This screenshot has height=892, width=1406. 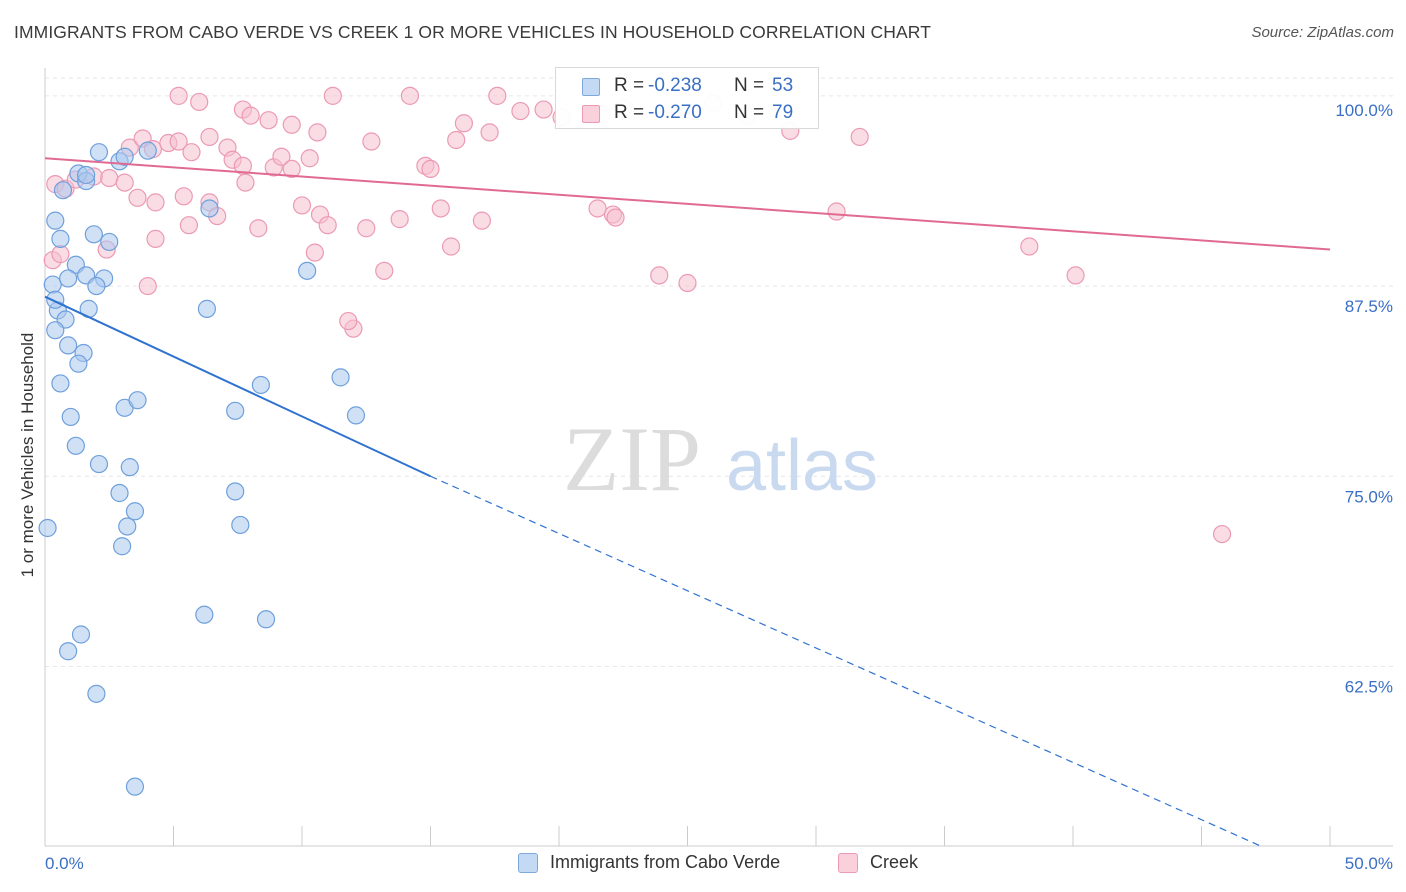 What do you see at coordinates (591, 87) in the screenshot?
I see `legend-swatch-blue` at bounding box center [591, 87].